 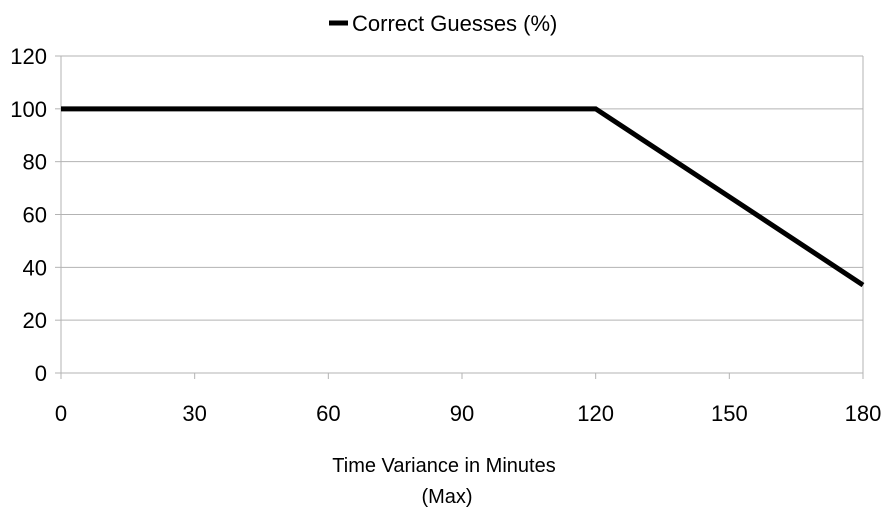 I want to click on y-tick-labels: 0 20 40 60 80 100 120, so click(x=28, y=215).